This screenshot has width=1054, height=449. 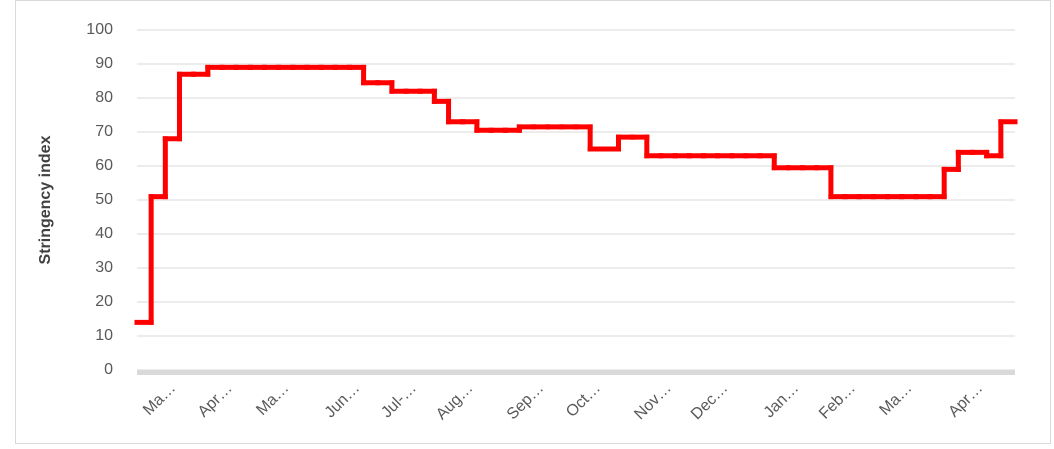 I want to click on y-tick-label: 40, so click(x=104, y=233).